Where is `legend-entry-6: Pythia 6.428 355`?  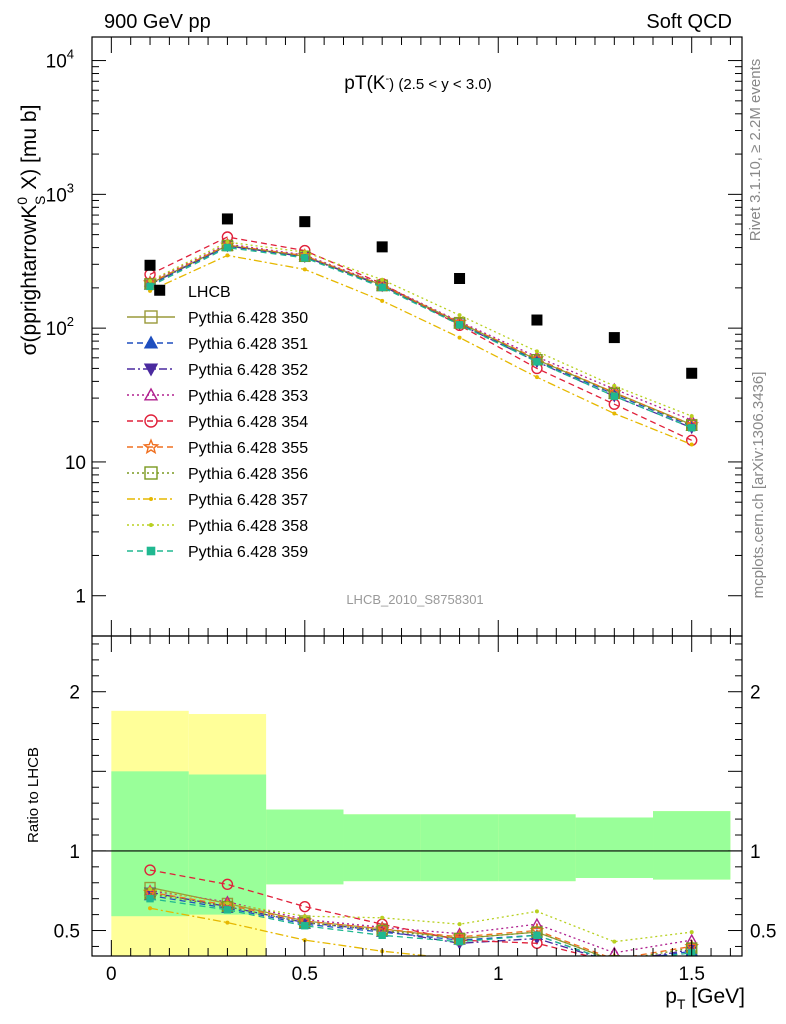
legend-entry-6: Pythia 6.428 355 is located at coordinates (217, 447).